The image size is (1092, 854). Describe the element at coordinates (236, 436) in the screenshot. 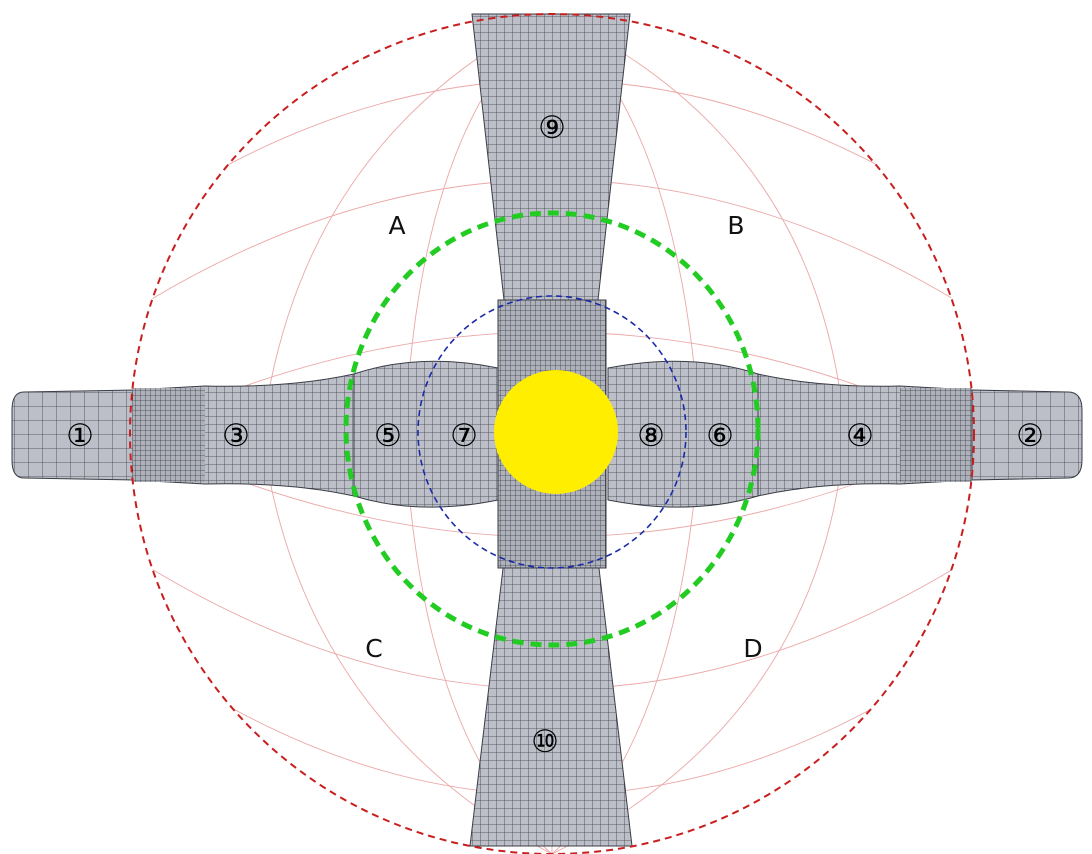

I see `block-label-3: ③` at that location.